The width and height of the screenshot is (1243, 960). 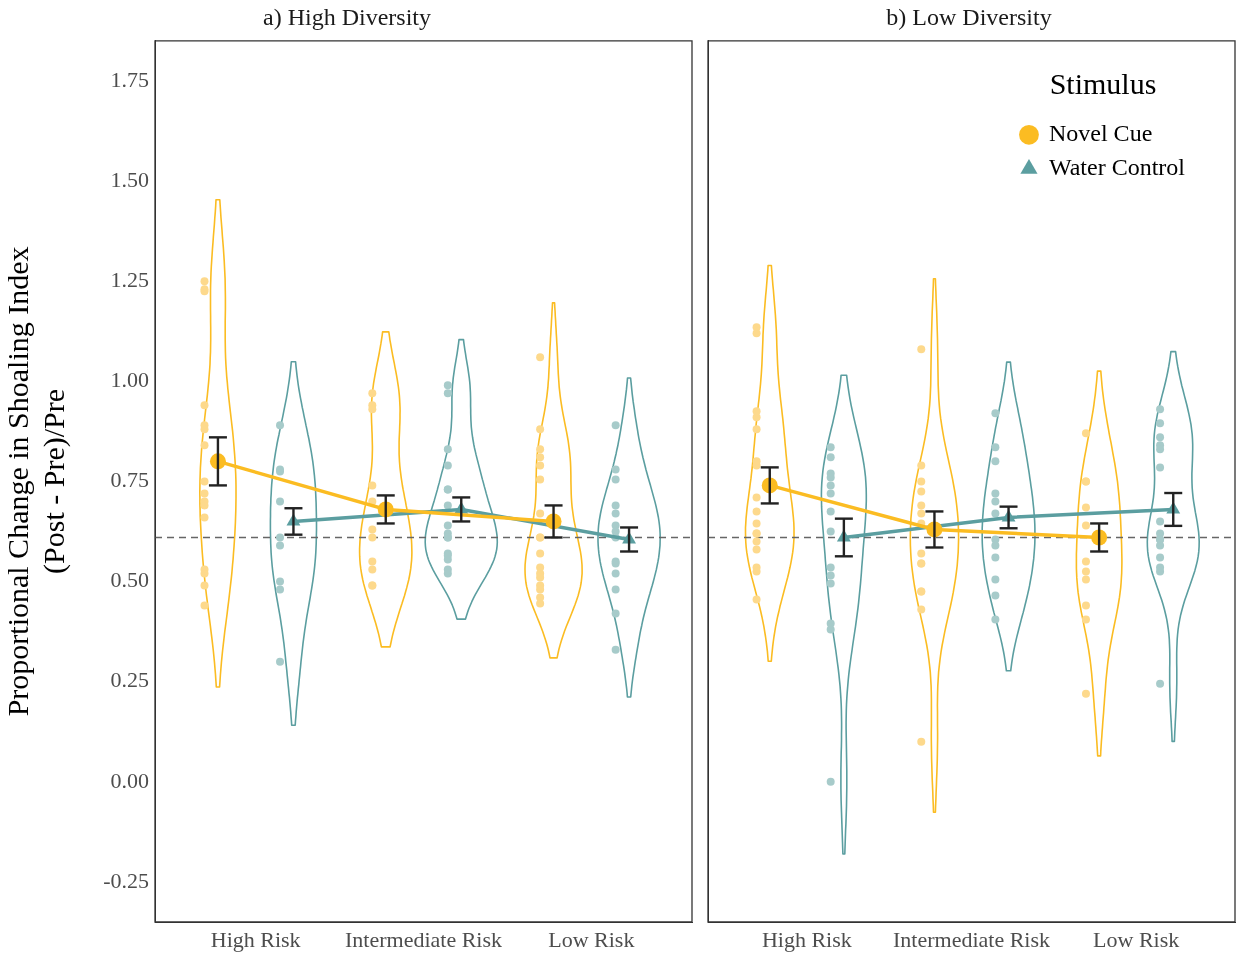 What do you see at coordinates (1117, 167) in the screenshot?
I see `legend-label: Water Control` at bounding box center [1117, 167].